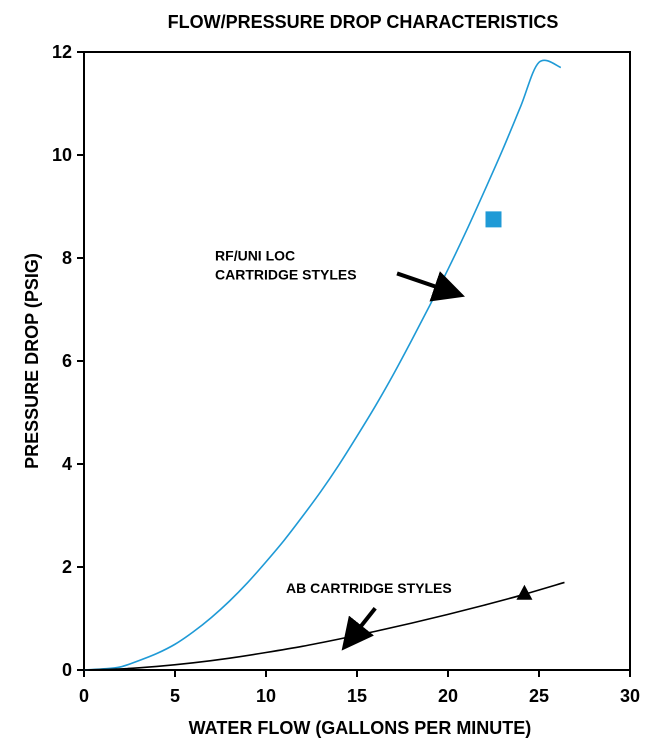 The height and width of the screenshot is (749, 659). I want to click on y-axis-ticks: 0 2 4 6 8 10 12, so click(68, 361).